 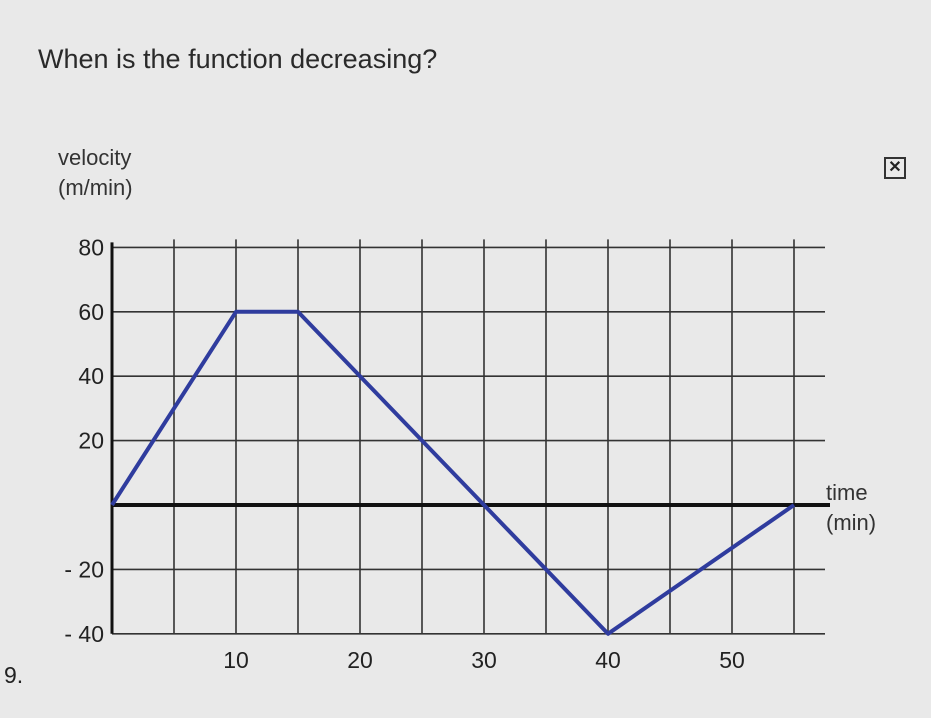 What do you see at coordinates (732, 660) in the screenshot?
I see `x-tick-label: 50` at bounding box center [732, 660].